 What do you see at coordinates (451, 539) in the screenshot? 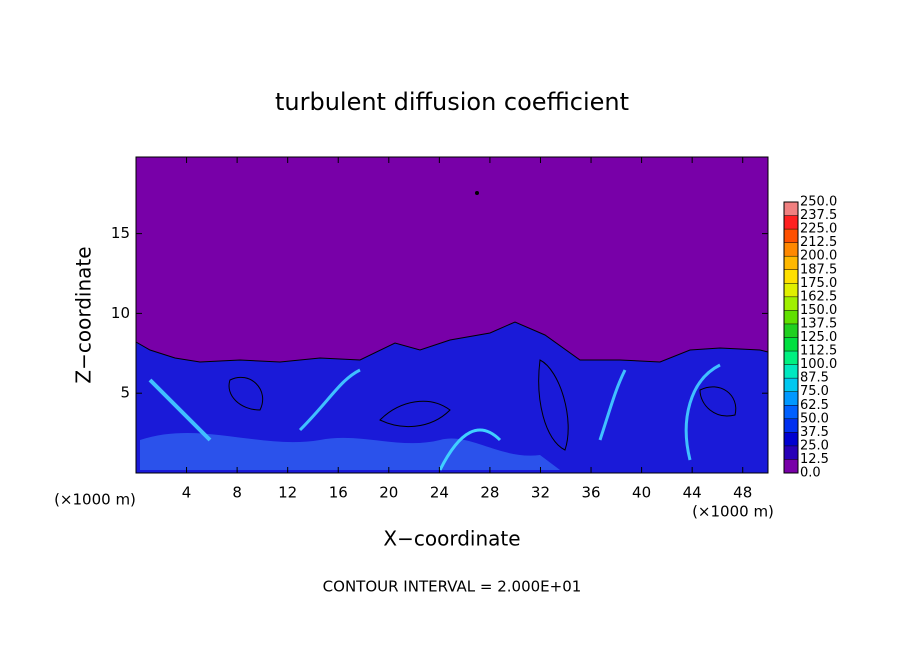
I see `x-axis-label: X−coordinate` at bounding box center [451, 539].